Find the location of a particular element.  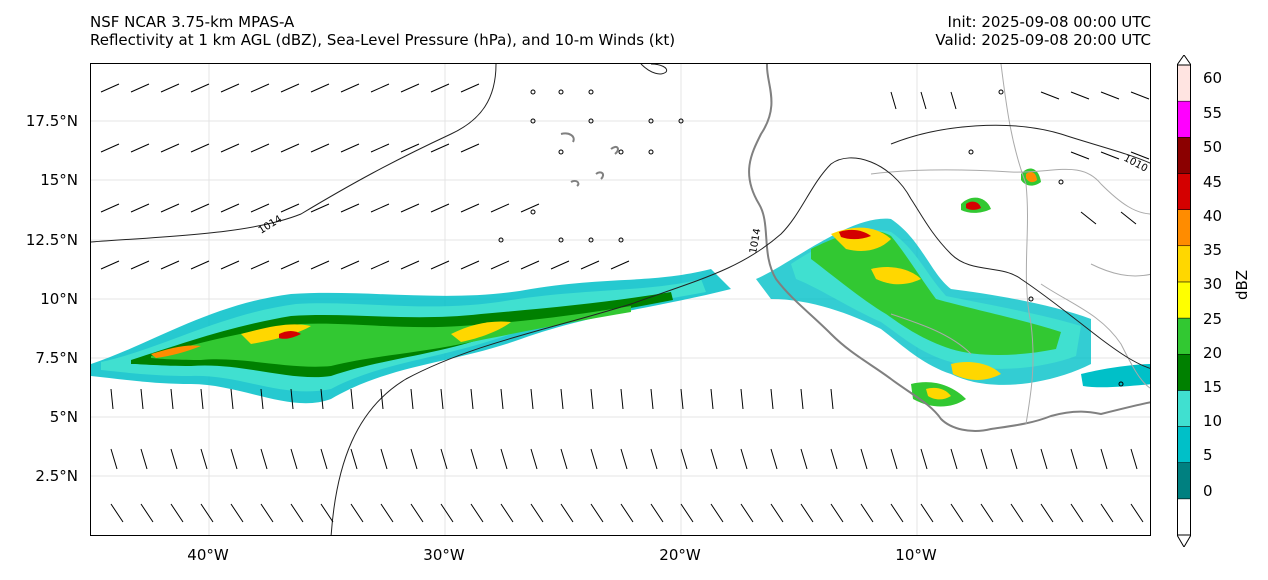

lat-label: 2.5°N is located at coordinates (56, 476).